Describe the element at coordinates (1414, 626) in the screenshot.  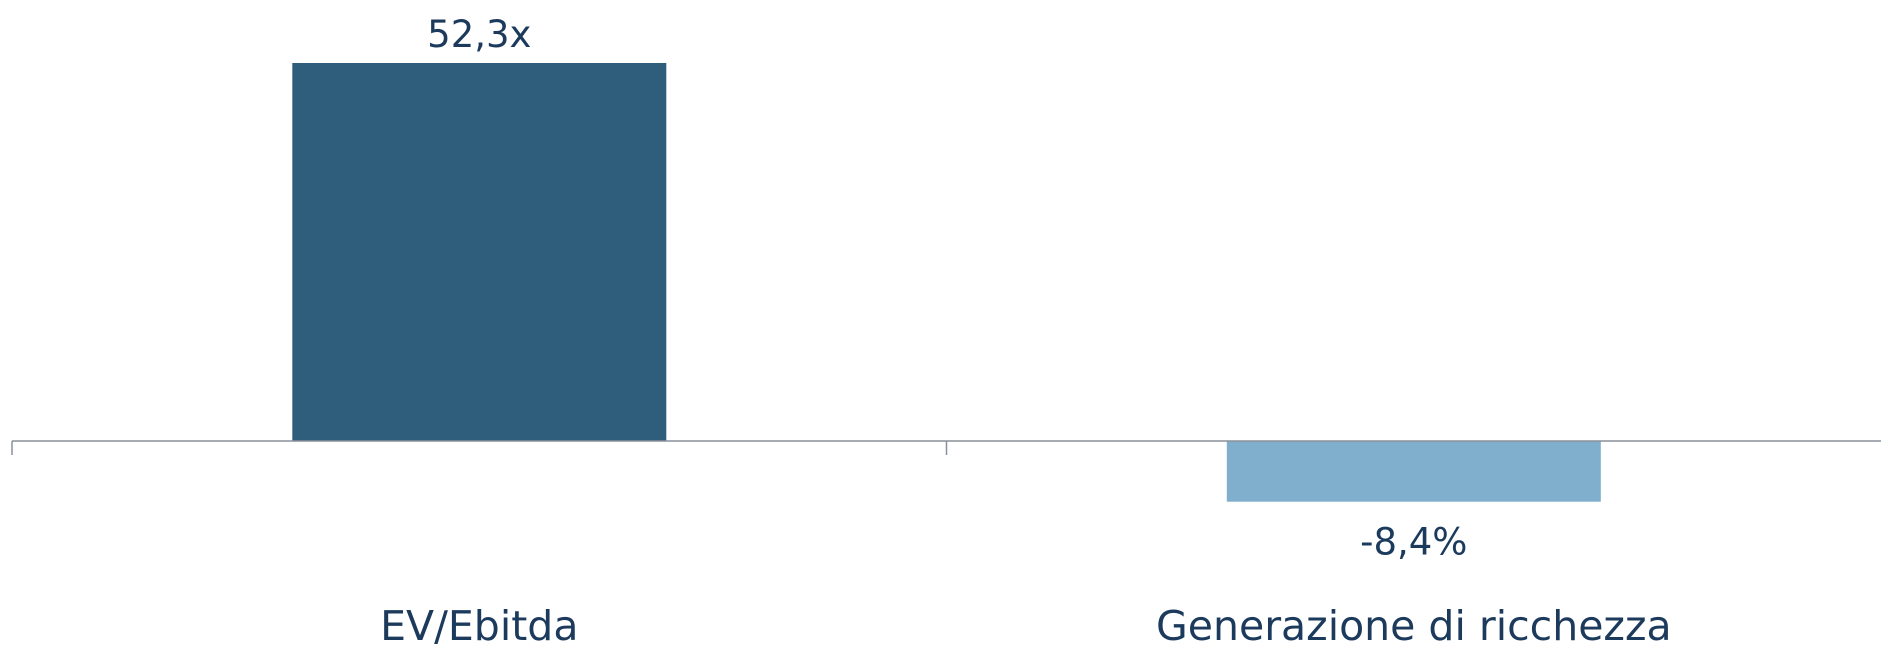
I see `category-label-2: Generazione di ricchezza` at that location.